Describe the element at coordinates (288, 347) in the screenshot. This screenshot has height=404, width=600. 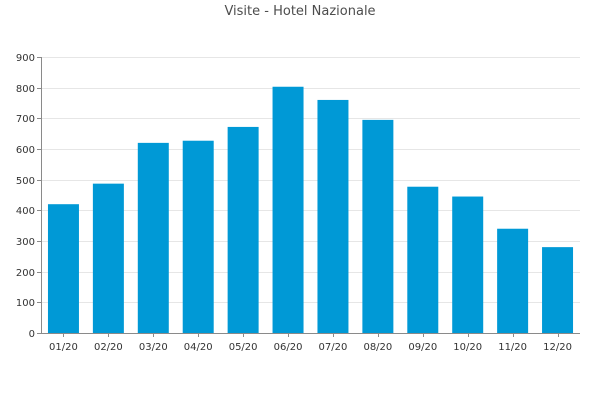
I see `x-tick-label: 06/20` at that location.